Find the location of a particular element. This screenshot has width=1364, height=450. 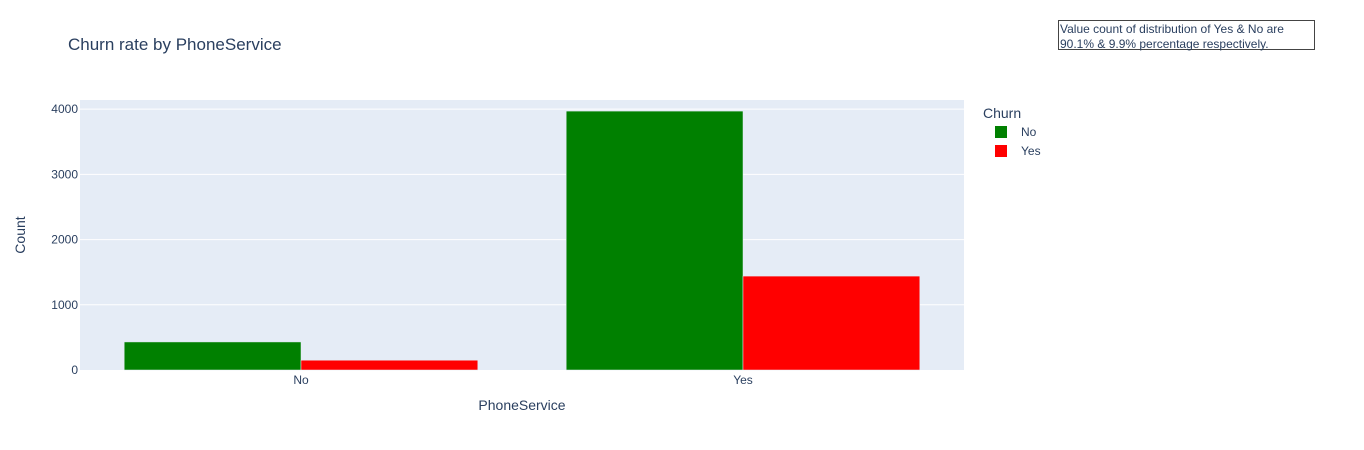

legend: Churn No Yes is located at coordinates (1012, 131).